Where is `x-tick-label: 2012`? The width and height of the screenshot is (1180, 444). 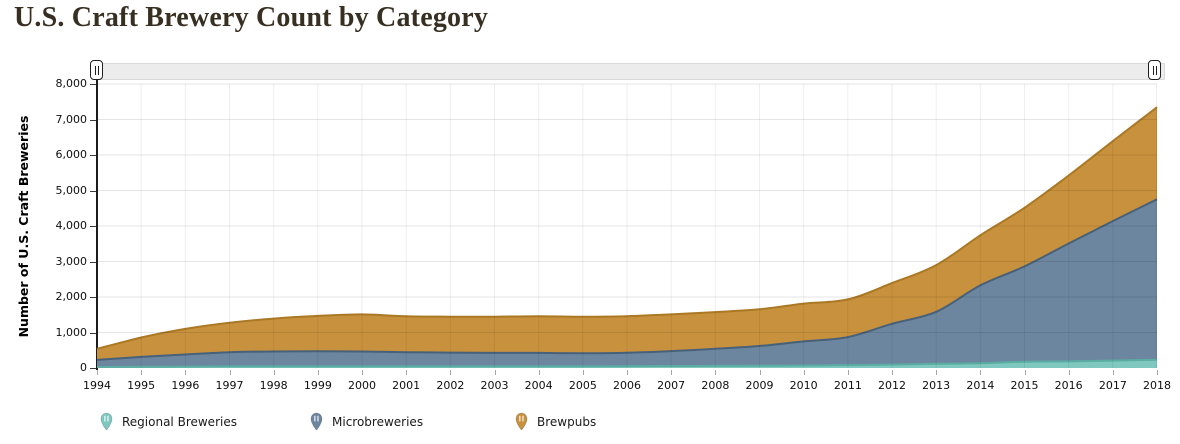
x-tick-label: 2012 is located at coordinates (892, 385).